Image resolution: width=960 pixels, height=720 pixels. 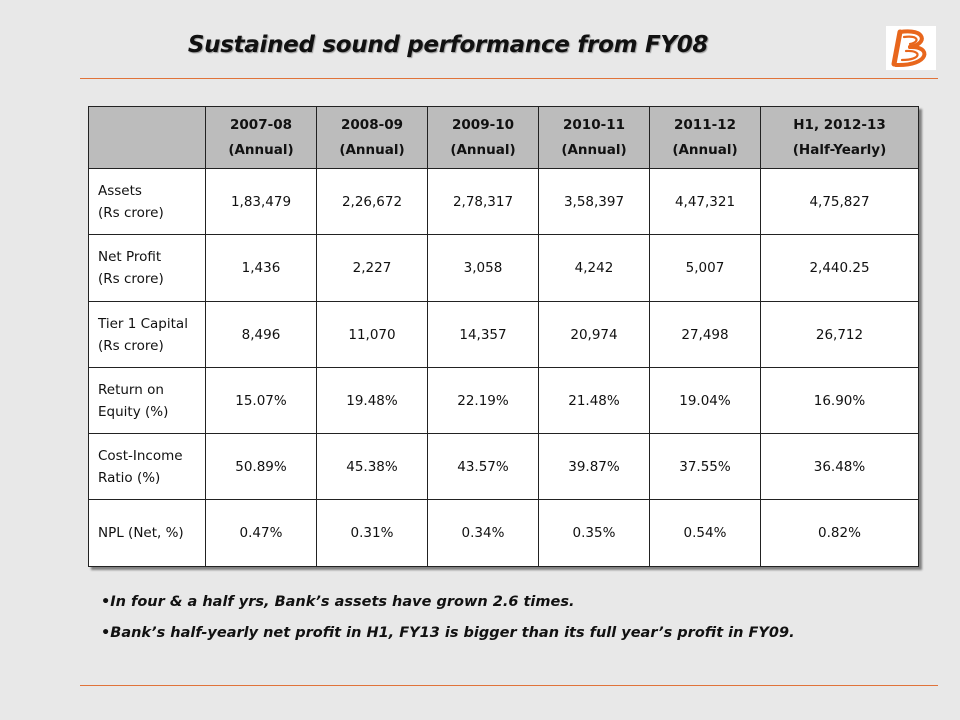 I want to click on table-cell: 0.82%, so click(x=839, y=533).